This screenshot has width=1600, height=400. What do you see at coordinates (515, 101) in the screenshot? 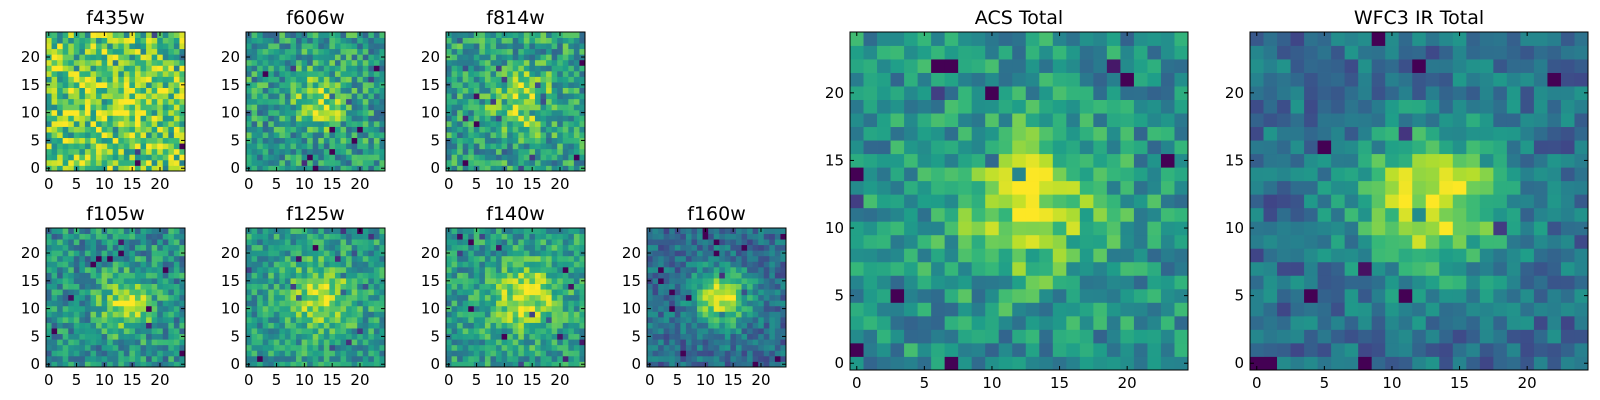
I see `axes-frame` at bounding box center [515, 101].